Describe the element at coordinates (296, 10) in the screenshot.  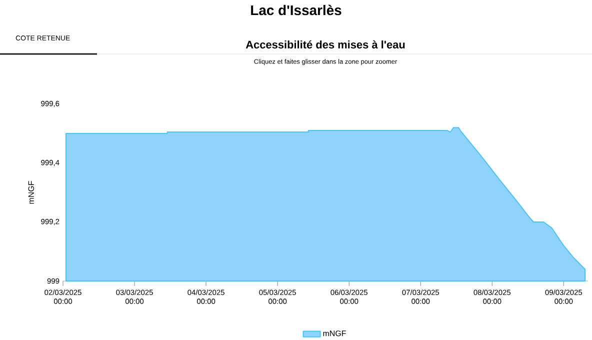
I see `text: Lac d'Issarlès` at that location.